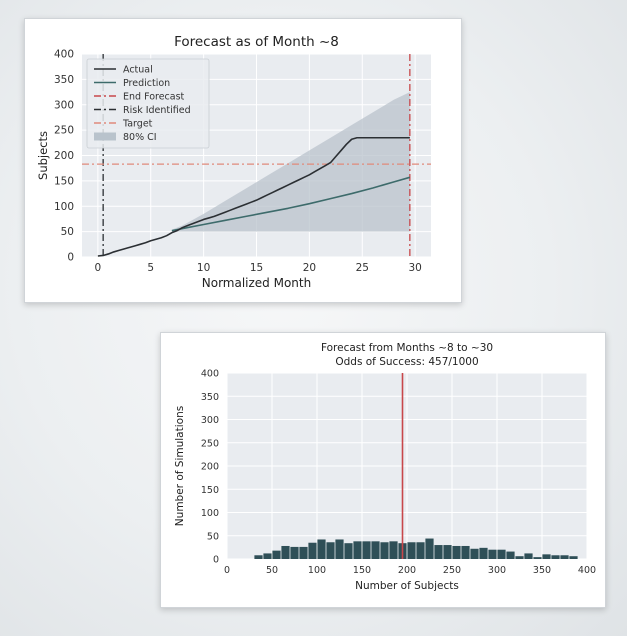 The height and width of the screenshot is (636, 627). I want to click on legend-label: End Forecast, so click(154, 97).